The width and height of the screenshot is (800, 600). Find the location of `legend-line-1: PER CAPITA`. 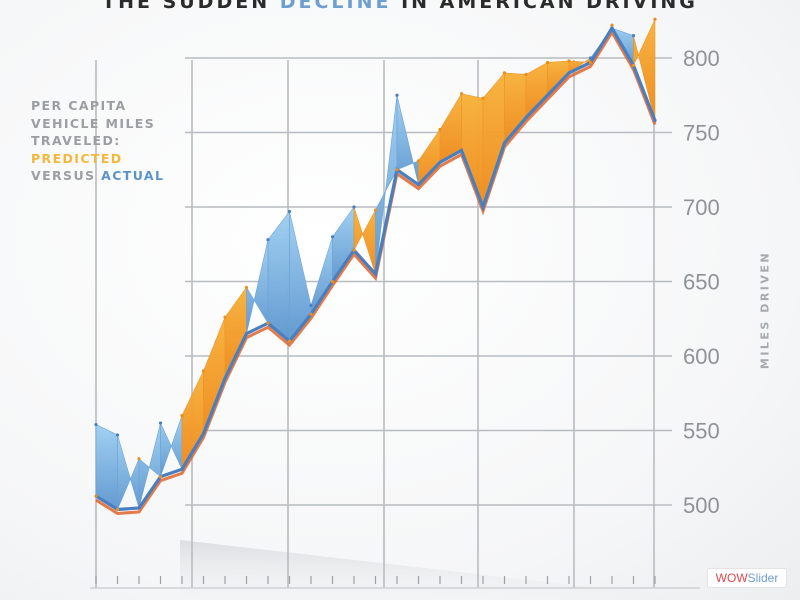

legend-line-1: PER CAPITA is located at coordinates (79, 105).